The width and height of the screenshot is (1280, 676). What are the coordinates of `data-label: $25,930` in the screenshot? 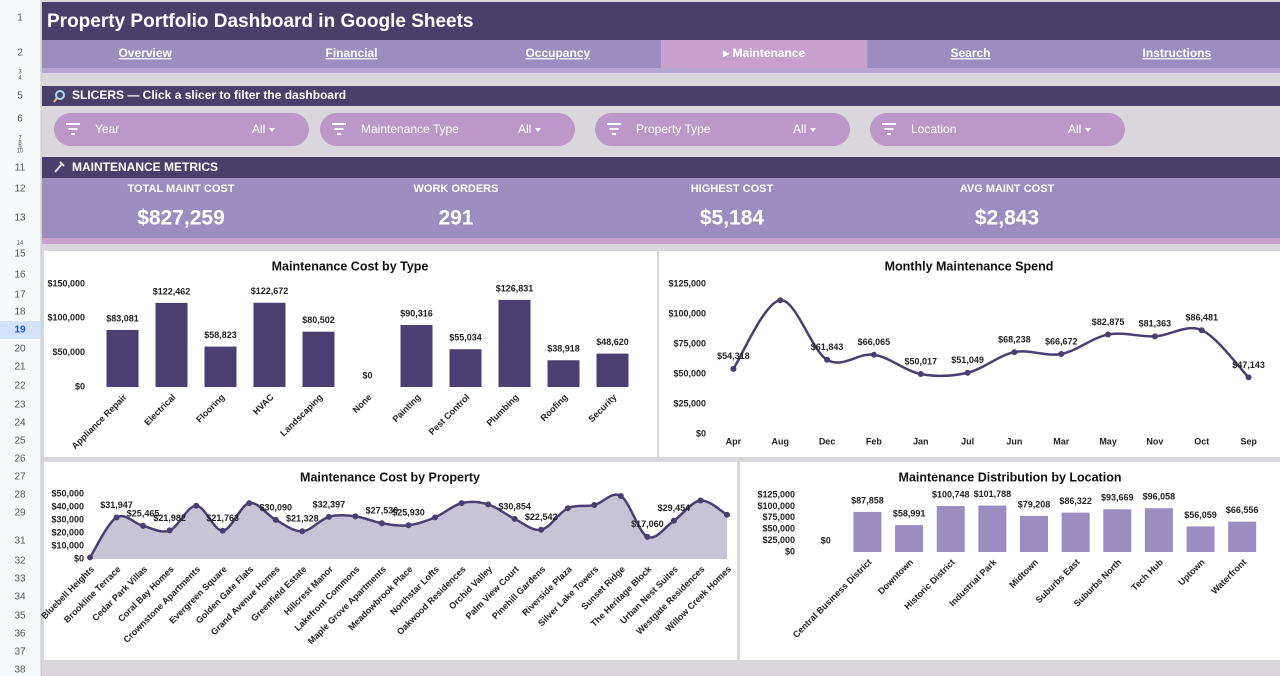 It's located at (408, 513).